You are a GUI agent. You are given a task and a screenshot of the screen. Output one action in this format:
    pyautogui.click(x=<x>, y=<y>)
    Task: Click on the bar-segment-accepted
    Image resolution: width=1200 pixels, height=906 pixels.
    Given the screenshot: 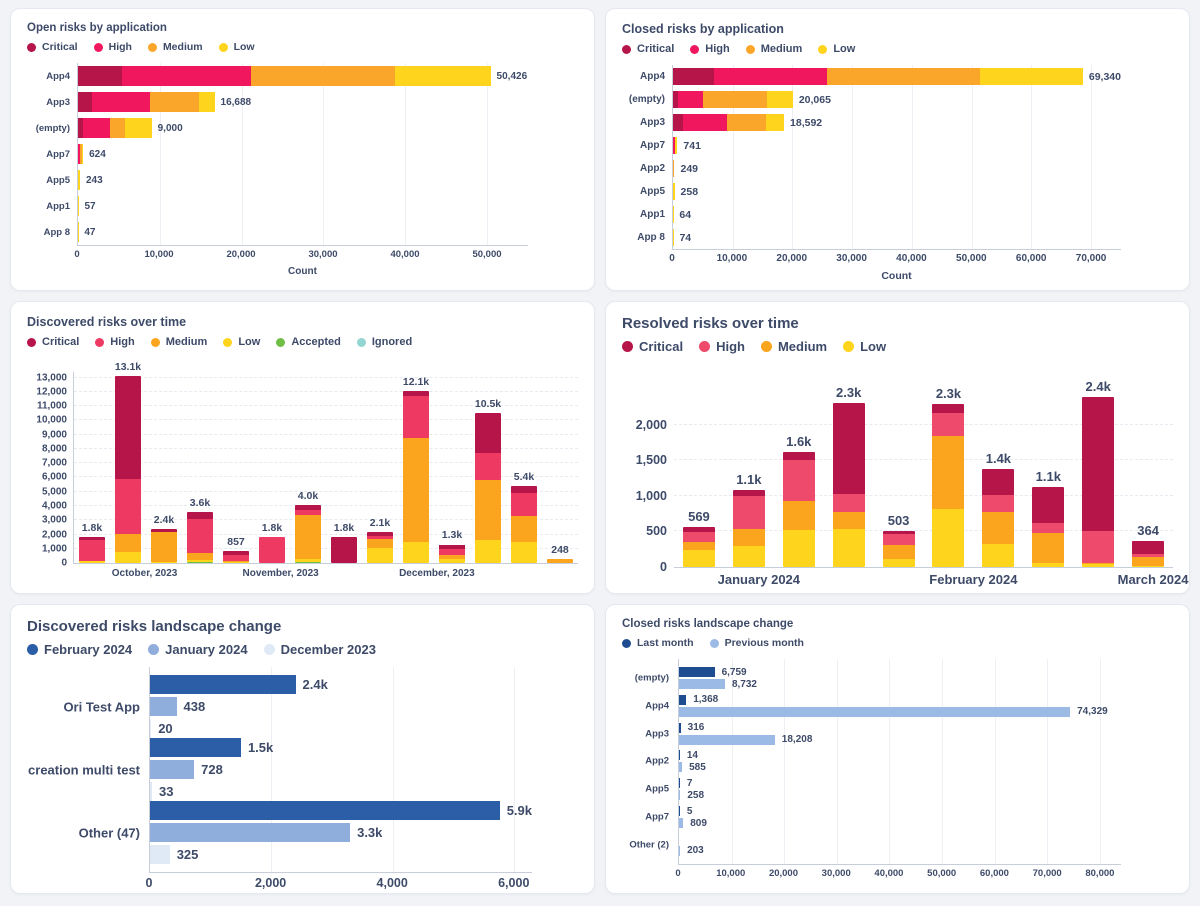 What is the action you would take?
    pyautogui.click(x=200, y=562)
    